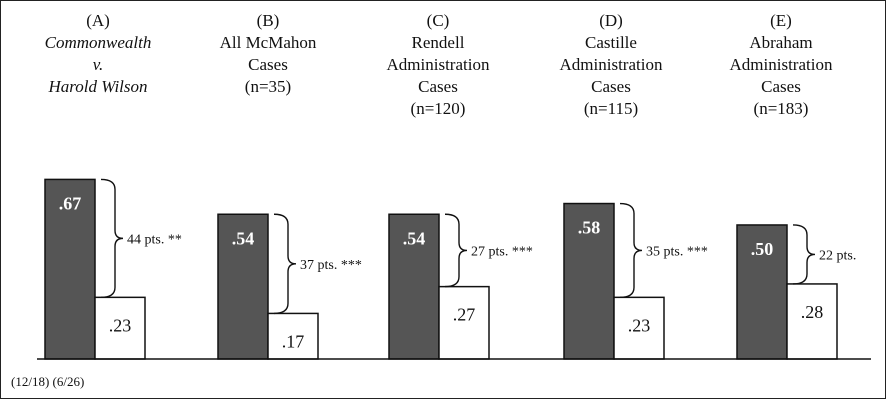  What do you see at coordinates (464, 315) in the screenshot?
I see `bar-light-label: .27` at bounding box center [464, 315].